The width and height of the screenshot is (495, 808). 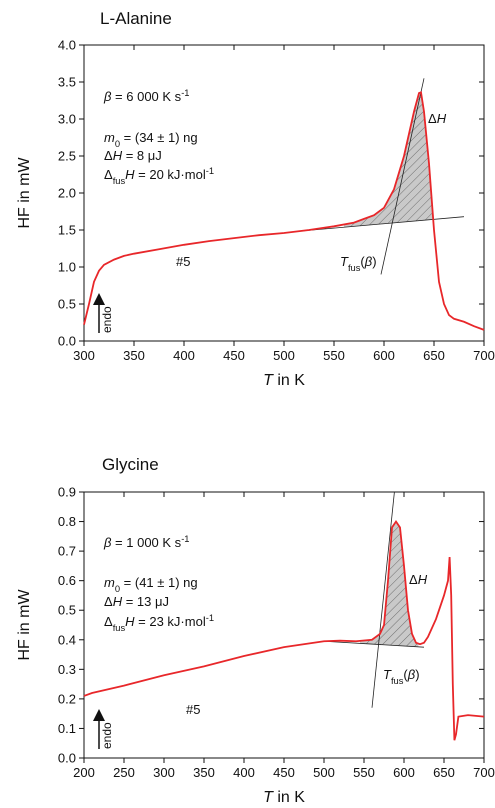 I want to click on annotation: ΔfusH = 20 kJ·mol-1, so click(x=159, y=176).